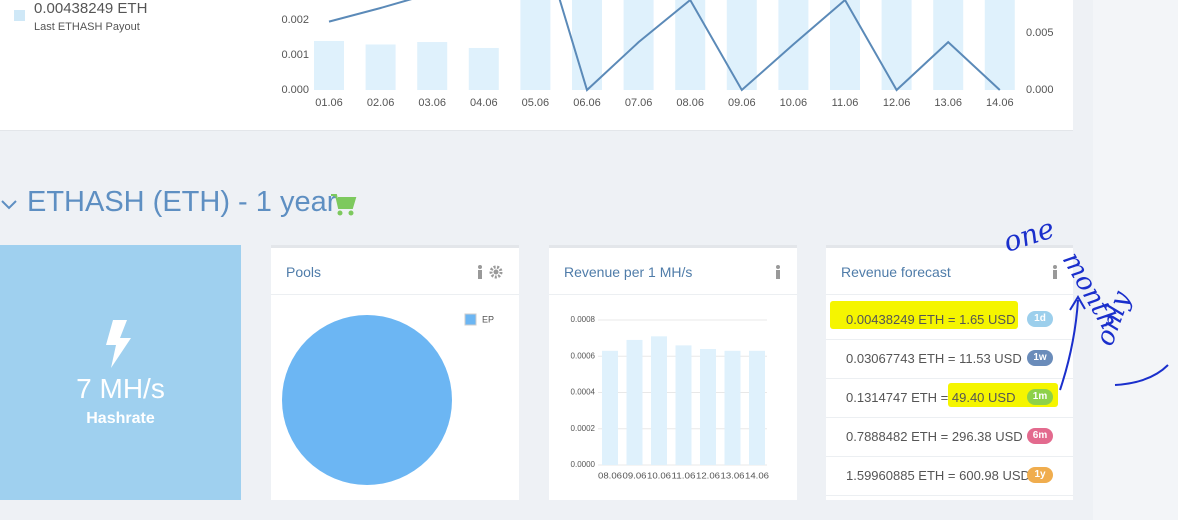  I want to click on pools-card: Pools EP, so click(395, 372).